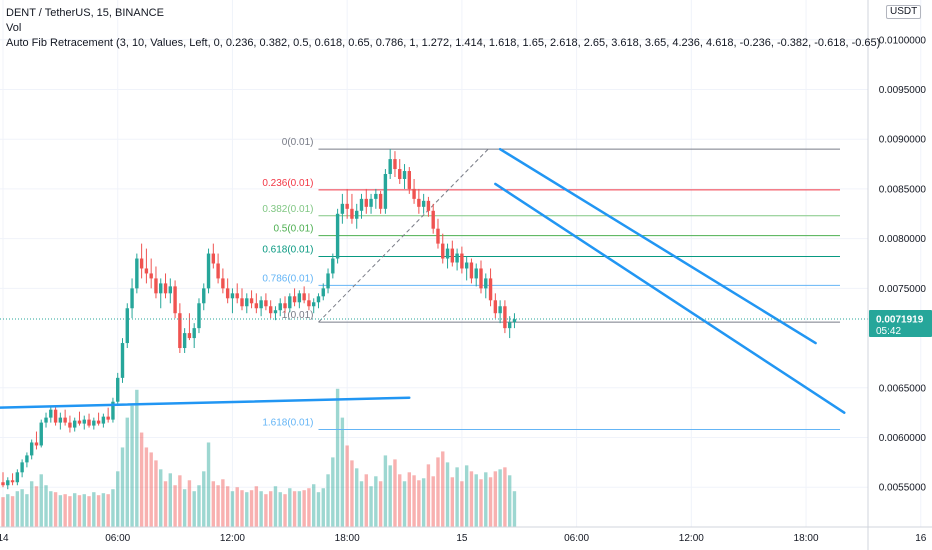  Describe the element at coordinates (903, 189) in the screenshot. I see `price-axis-tick-label: 0.0085000` at that location.